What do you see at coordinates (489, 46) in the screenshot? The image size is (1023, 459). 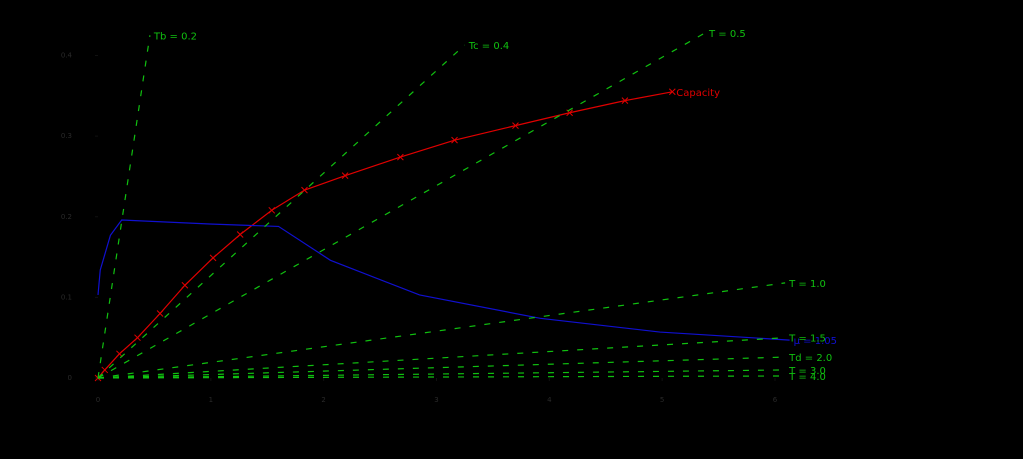 I see `series-label: Tc = 0.4` at bounding box center [489, 46].